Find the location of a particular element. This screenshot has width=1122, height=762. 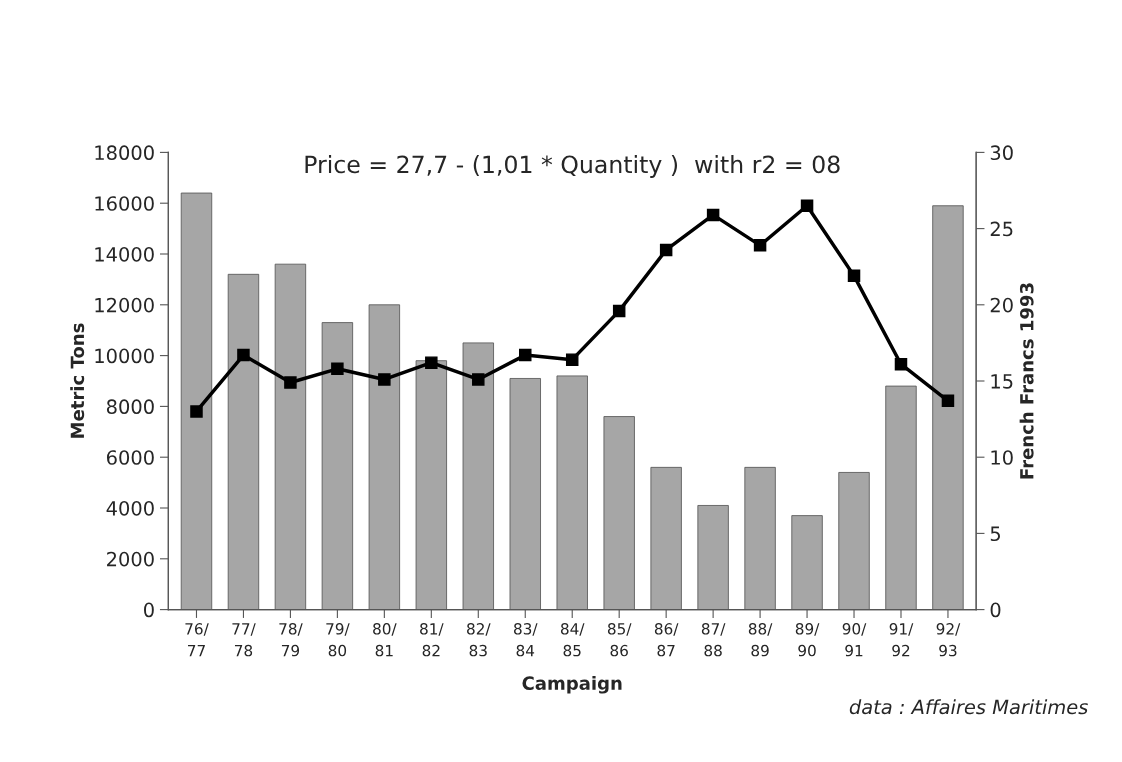

y-tick-label: 10000 is located at coordinates (124, 356).